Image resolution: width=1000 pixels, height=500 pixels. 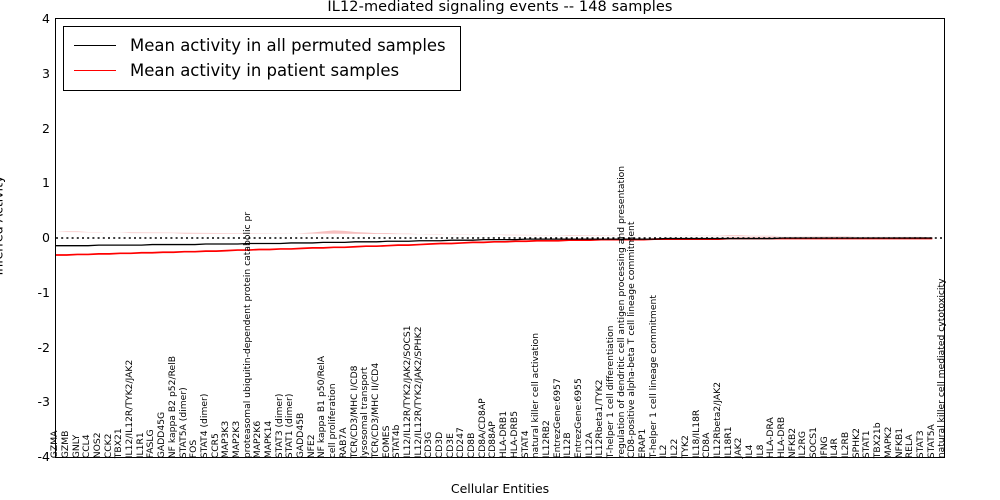 I want to click on x-axis-label: Cellular Entities, so click(x=500, y=488).